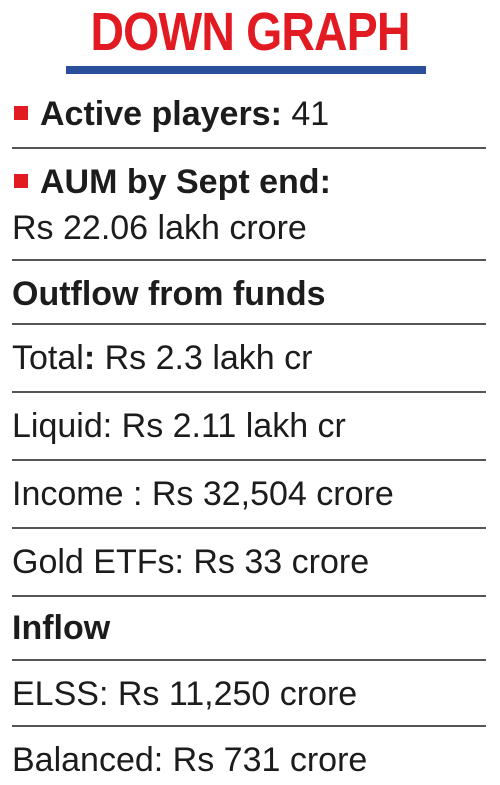 The width and height of the screenshot is (500, 785). Describe the element at coordinates (169, 294) in the screenshot. I see `outflow-heading: Outflow from funds` at that location.